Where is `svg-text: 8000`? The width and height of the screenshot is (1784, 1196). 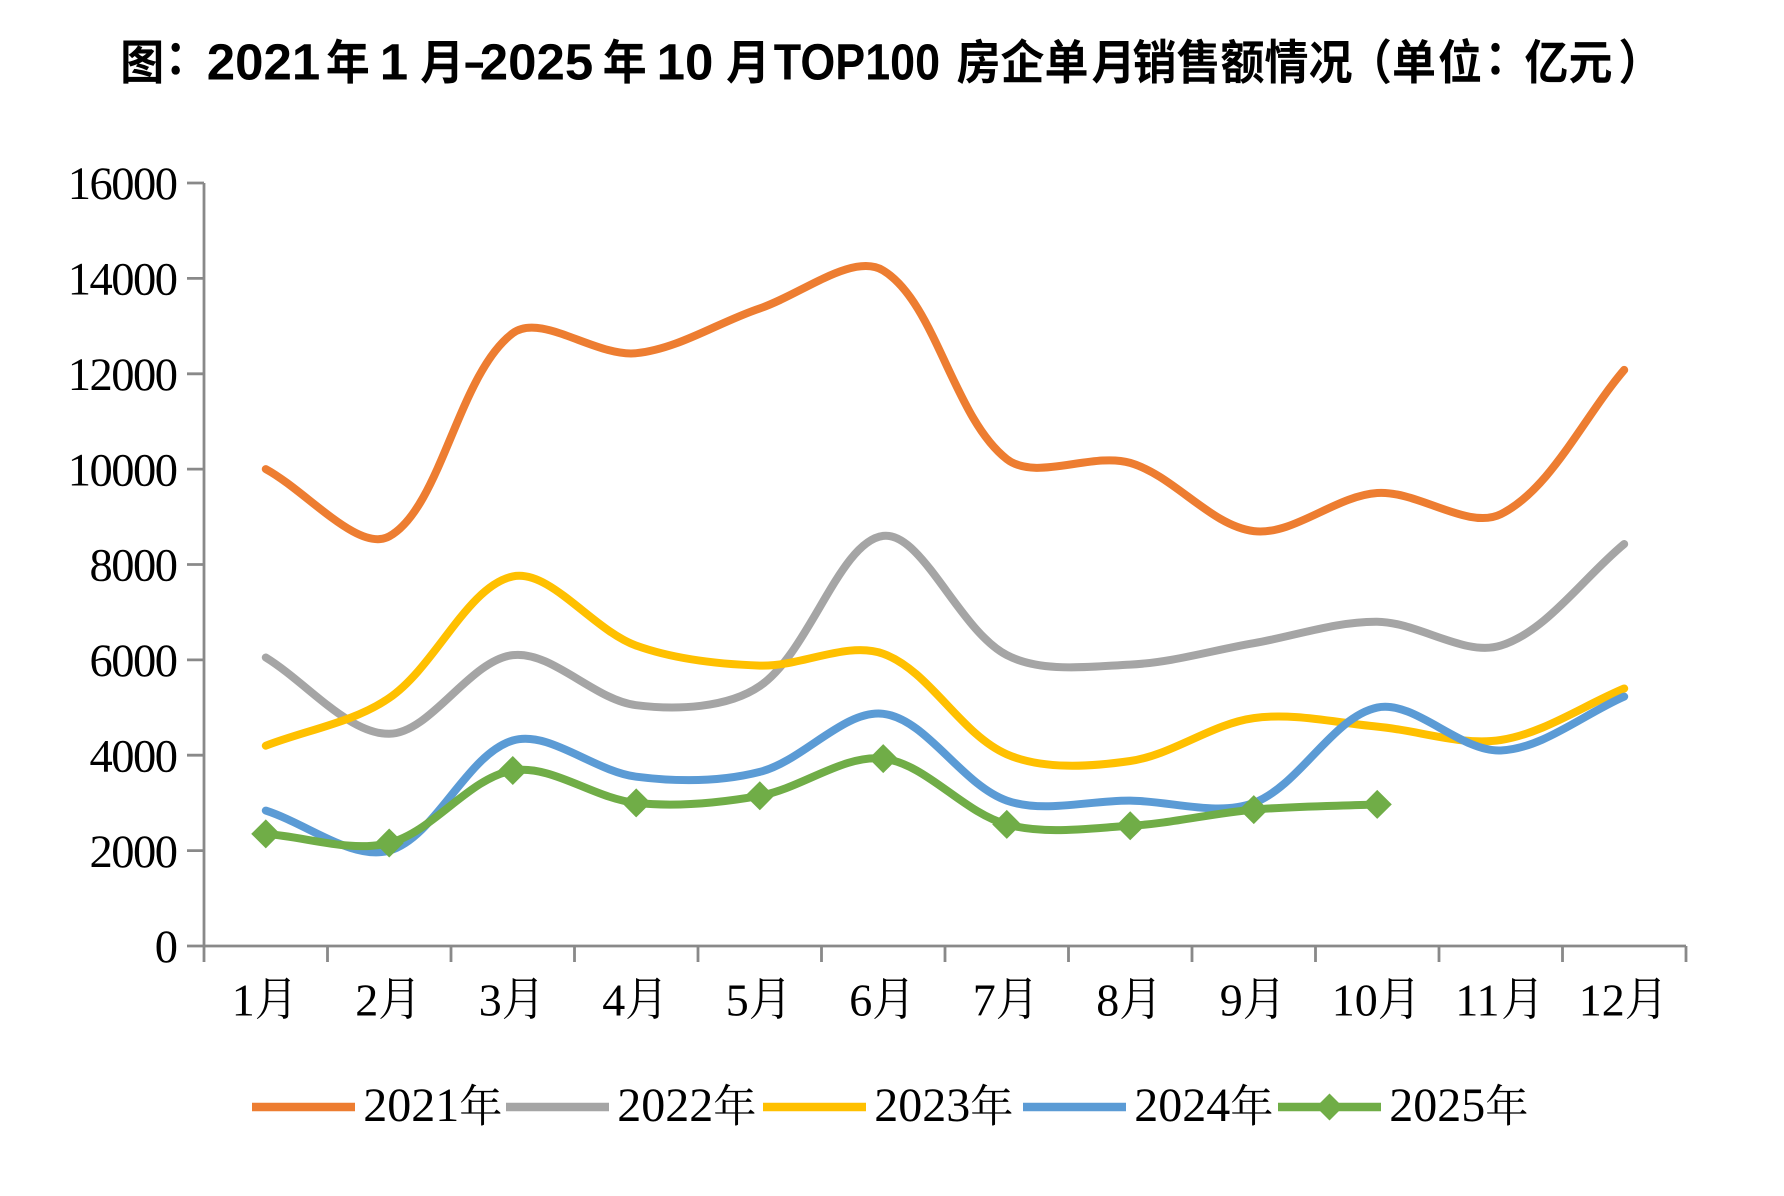 svg-text: 8000 is located at coordinates (133, 566).